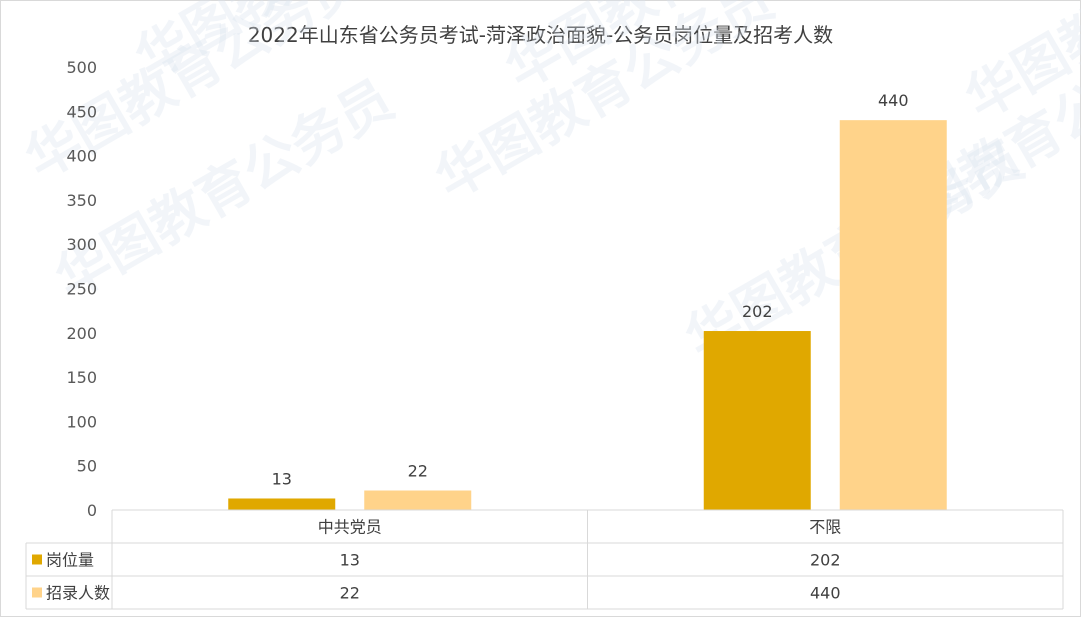 This screenshot has height=617, width=1081. I want to click on y-tick-label-1: 50, so click(87, 466).